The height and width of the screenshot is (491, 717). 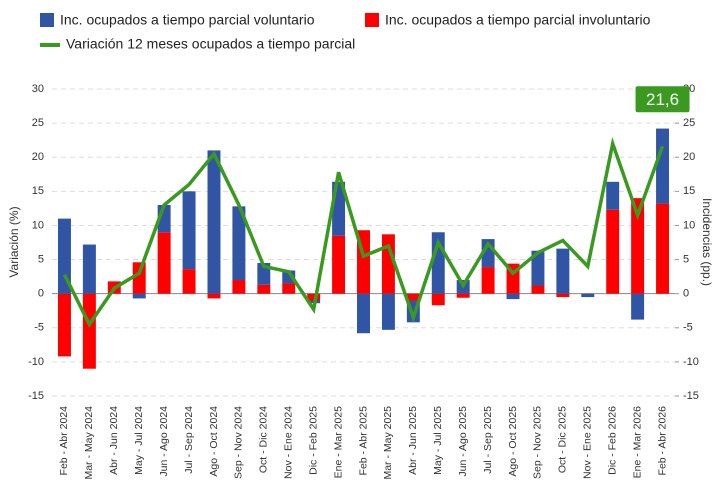 I want to click on x-tick-label: Jul - Sep 2024, so click(x=189, y=440).